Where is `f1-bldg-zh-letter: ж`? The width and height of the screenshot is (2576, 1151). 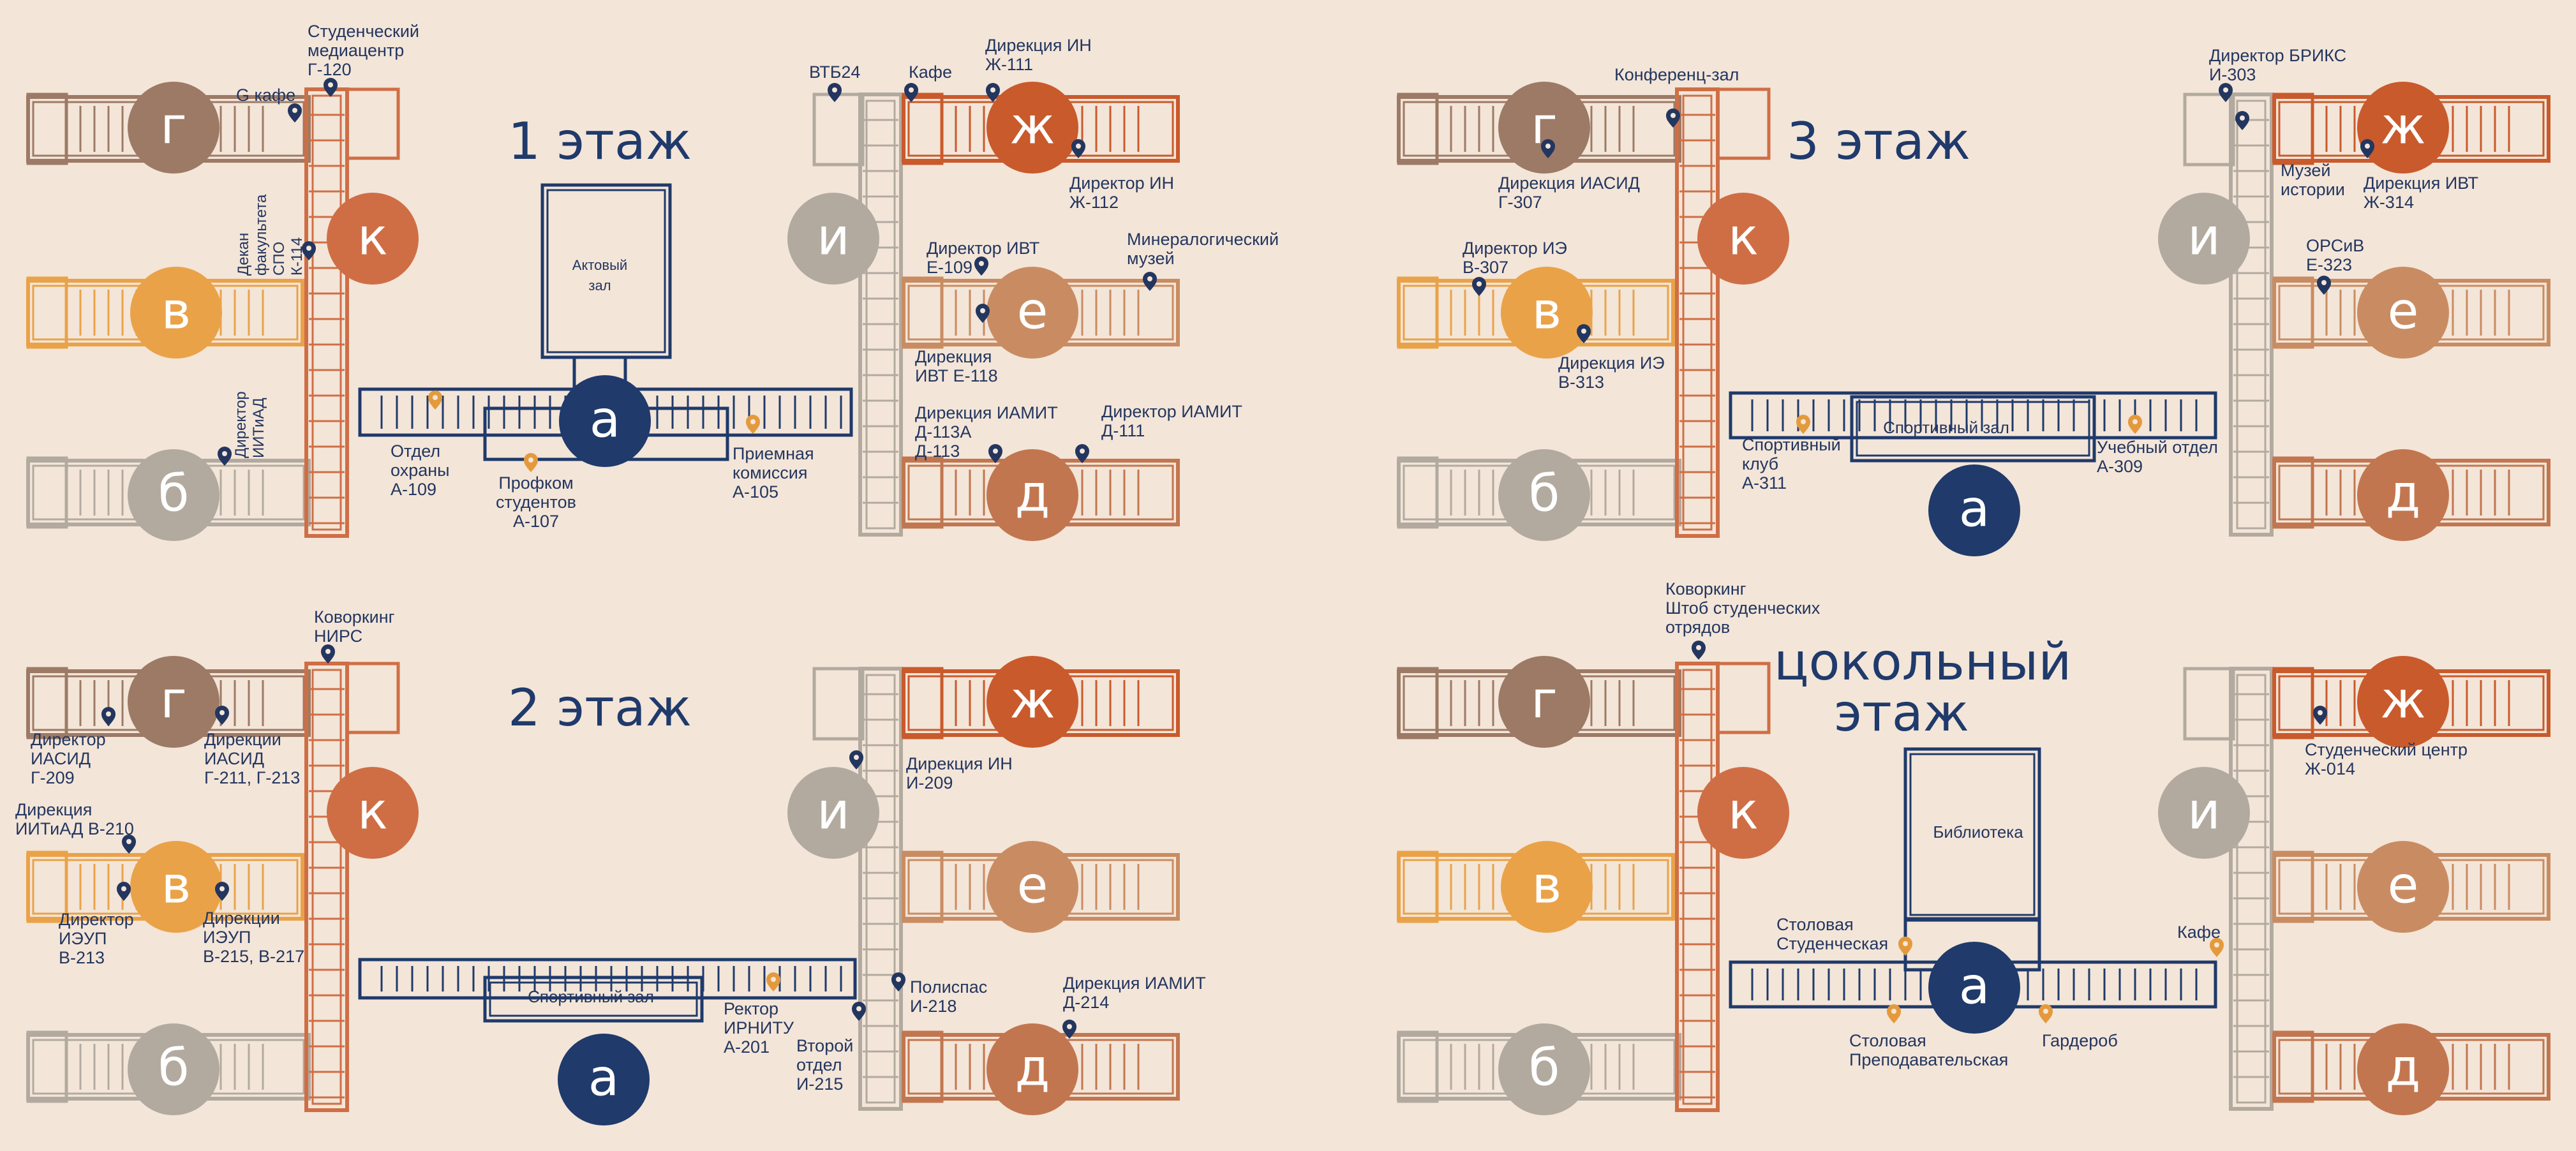 f1-bldg-zh-letter: ж is located at coordinates (1032, 126).